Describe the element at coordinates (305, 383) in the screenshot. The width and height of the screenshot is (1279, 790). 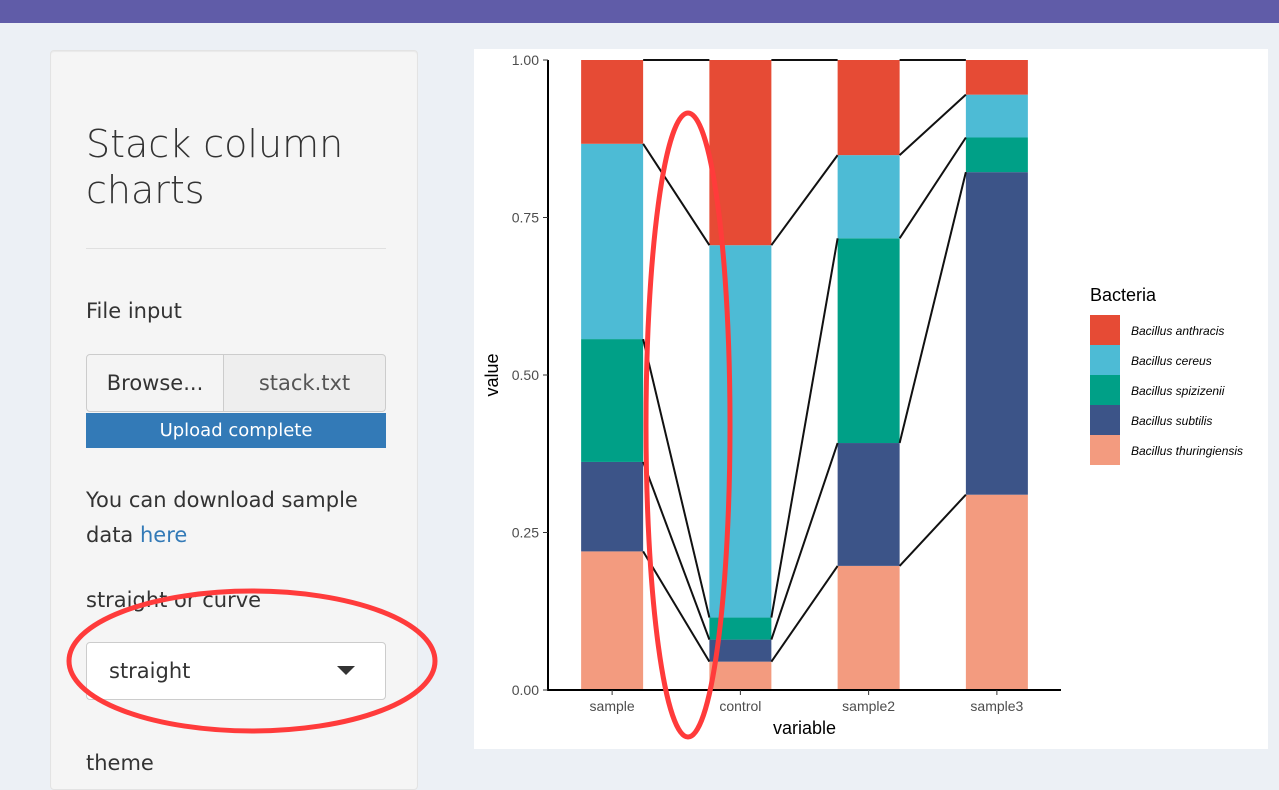
I see `file-name-field: stack.txt` at that location.